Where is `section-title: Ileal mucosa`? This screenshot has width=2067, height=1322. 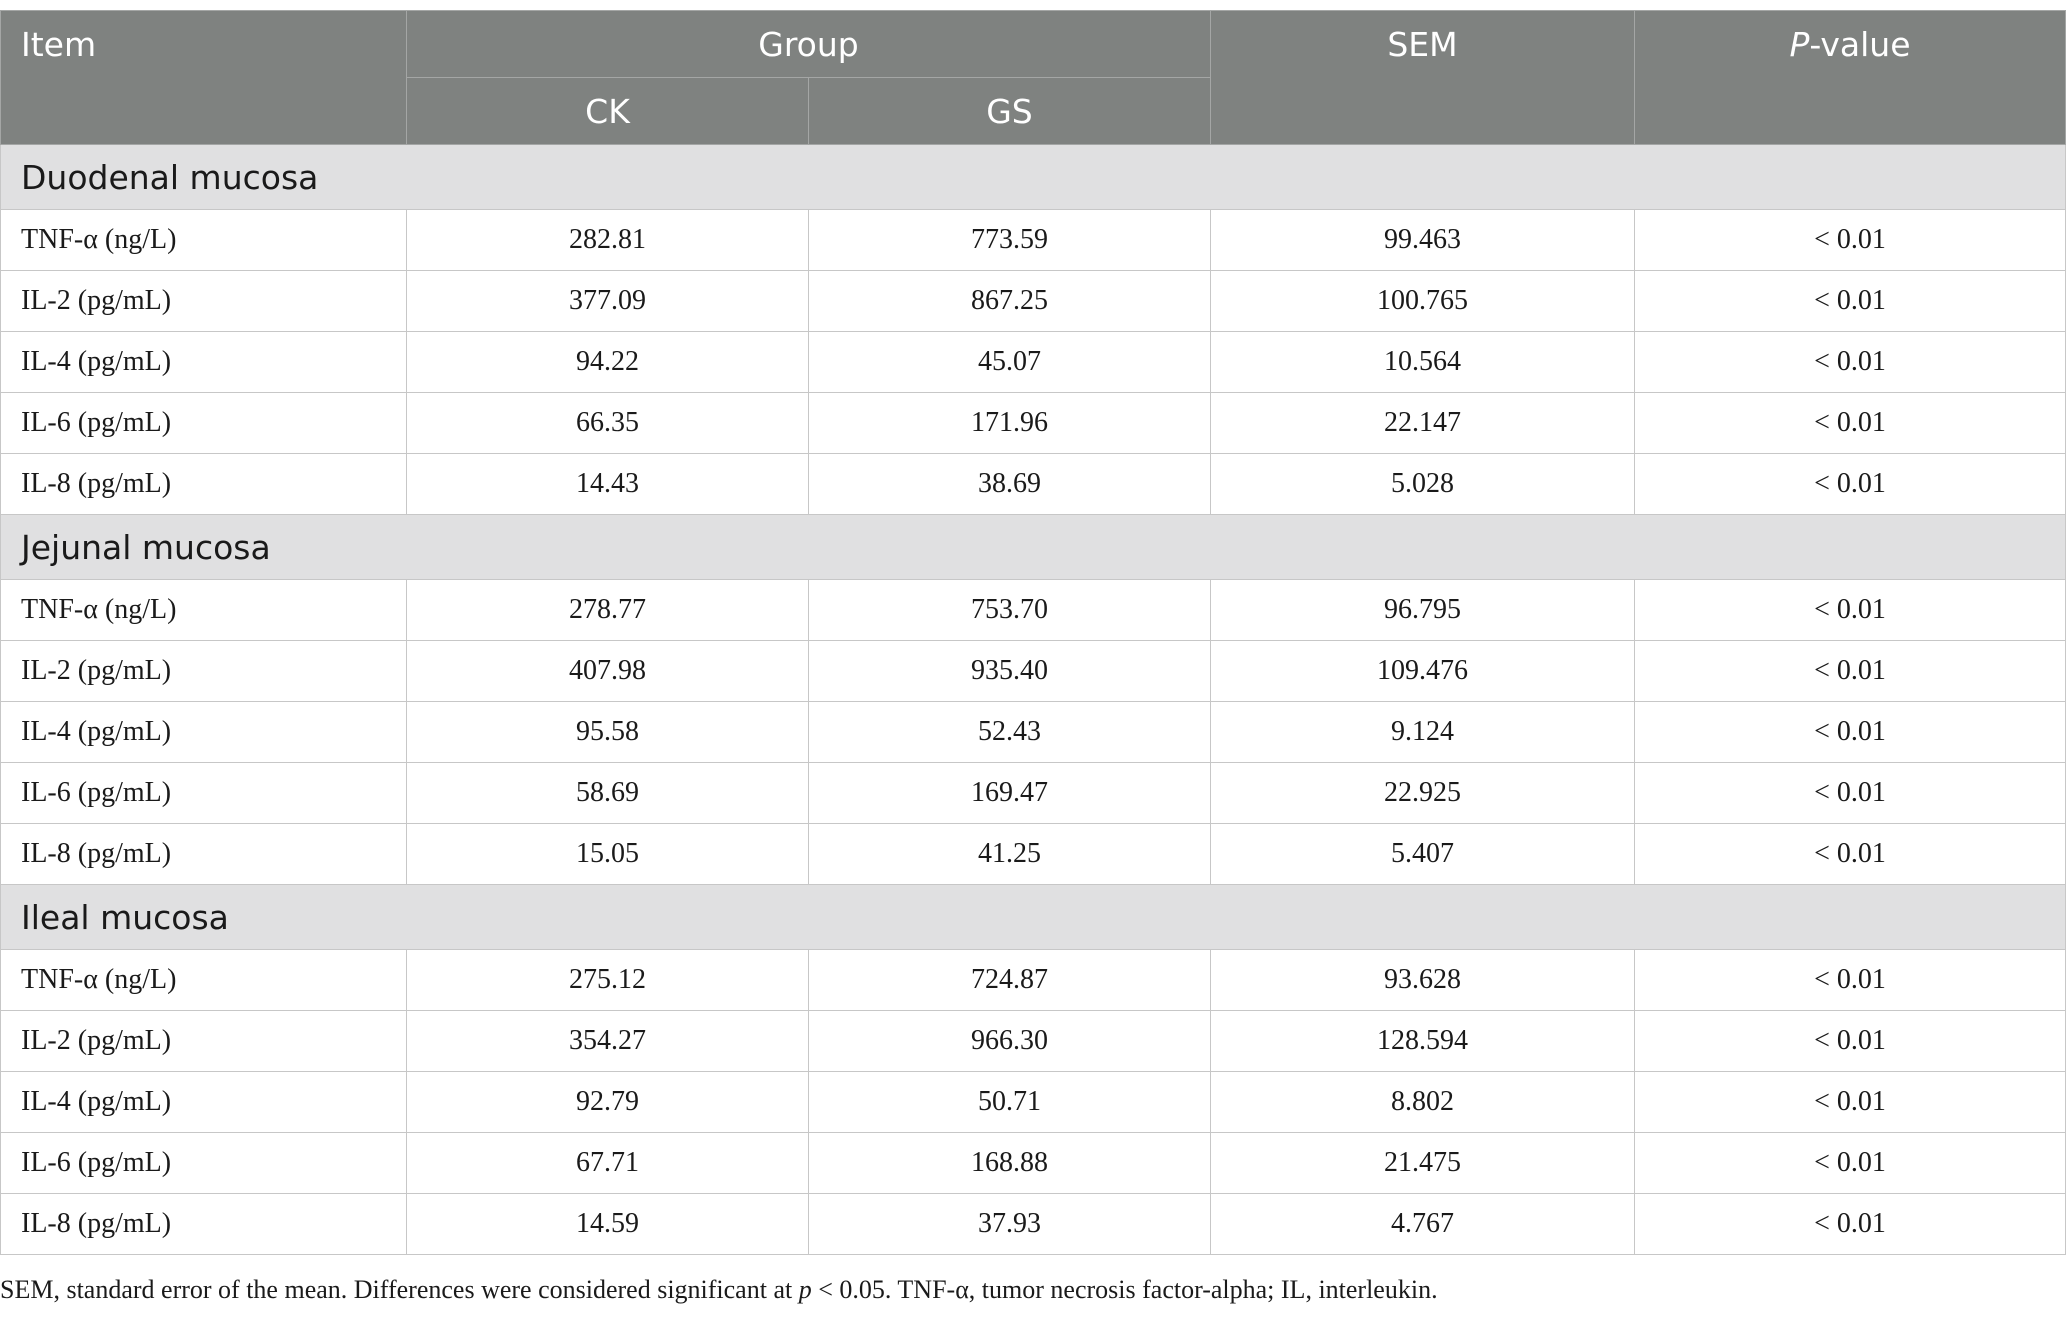
section-title: Ileal mucosa is located at coordinates (1033, 917).